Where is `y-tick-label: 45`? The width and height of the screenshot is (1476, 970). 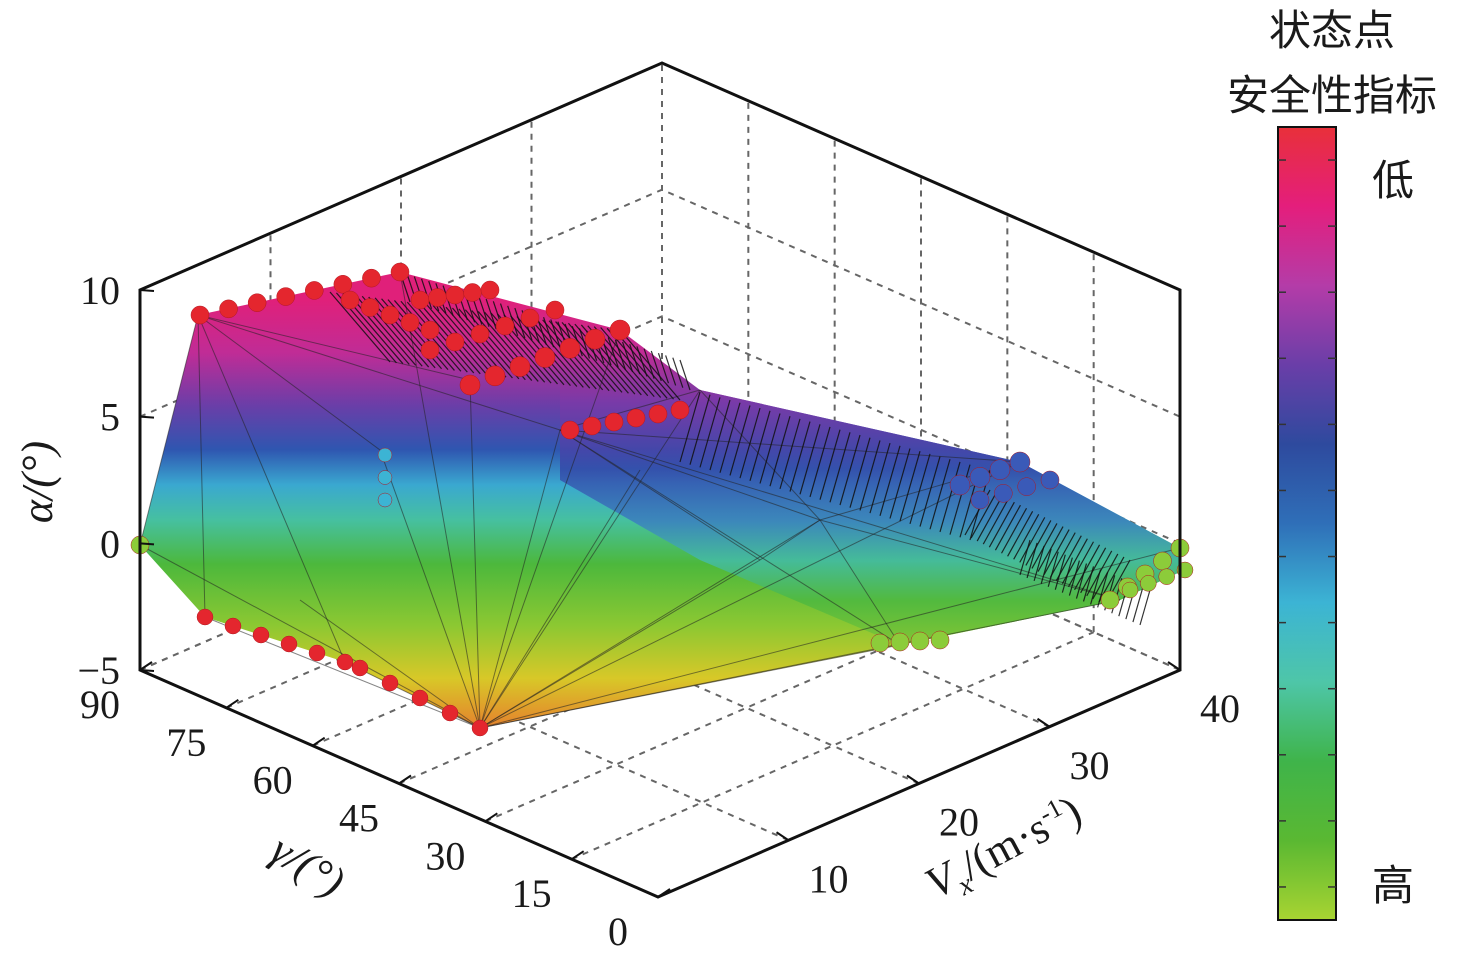 y-tick-label: 45 is located at coordinates (359, 818).